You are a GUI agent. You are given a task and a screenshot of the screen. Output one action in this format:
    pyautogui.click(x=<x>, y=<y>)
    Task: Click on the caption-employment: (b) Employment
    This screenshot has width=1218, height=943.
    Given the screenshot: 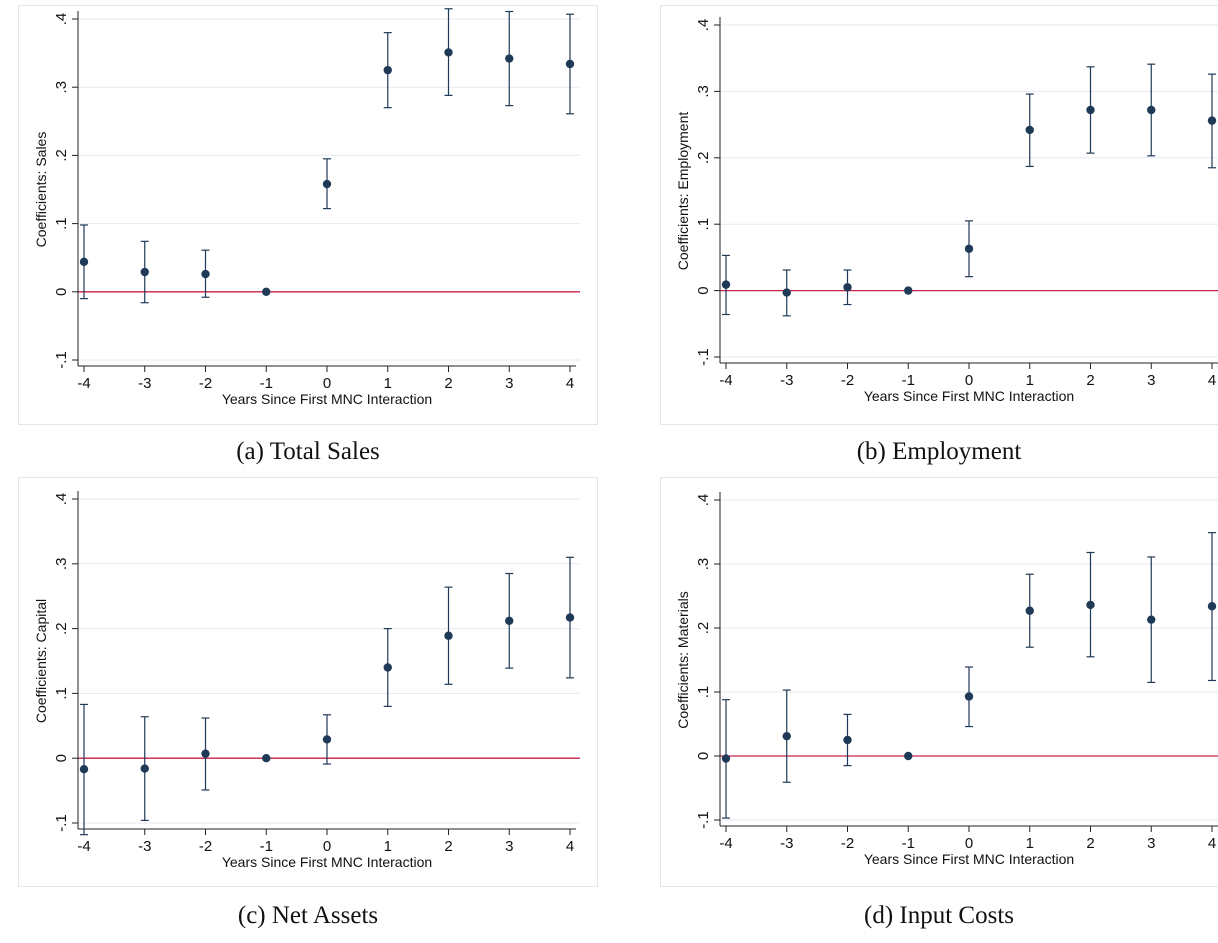 What is the action you would take?
    pyautogui.click(x=939, y=451)
    